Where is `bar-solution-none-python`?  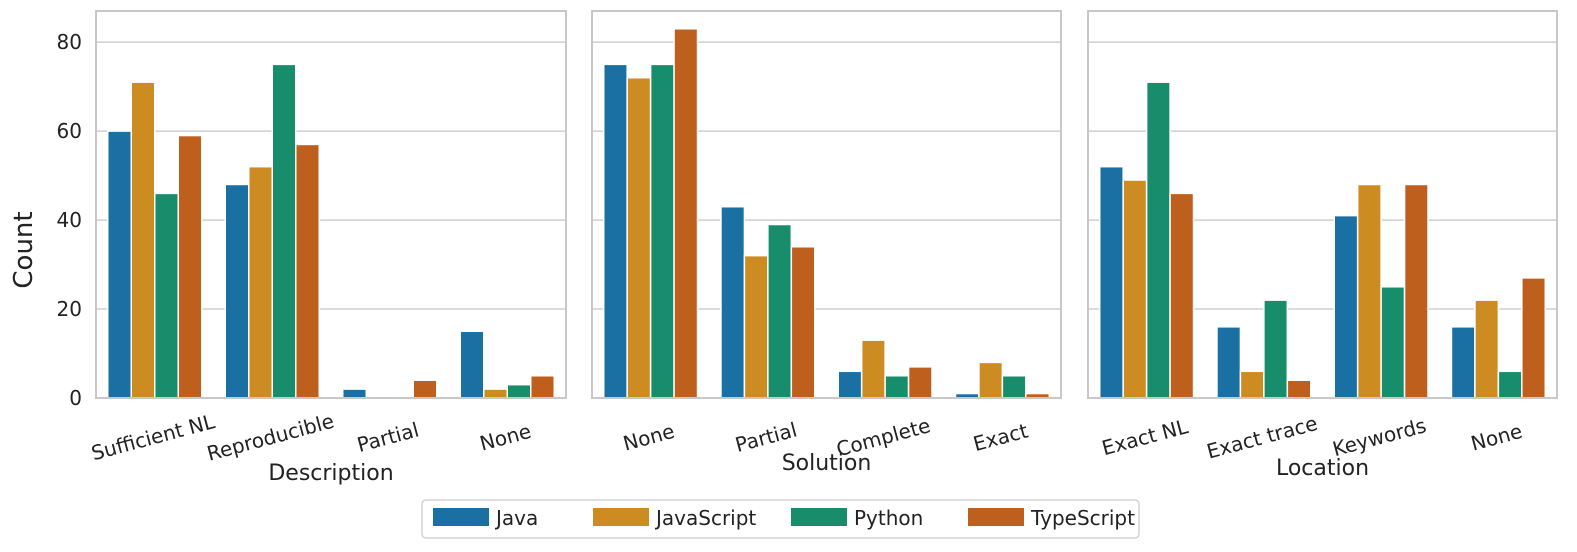 bar-solution-none-python is located at coordinates (662, 231).